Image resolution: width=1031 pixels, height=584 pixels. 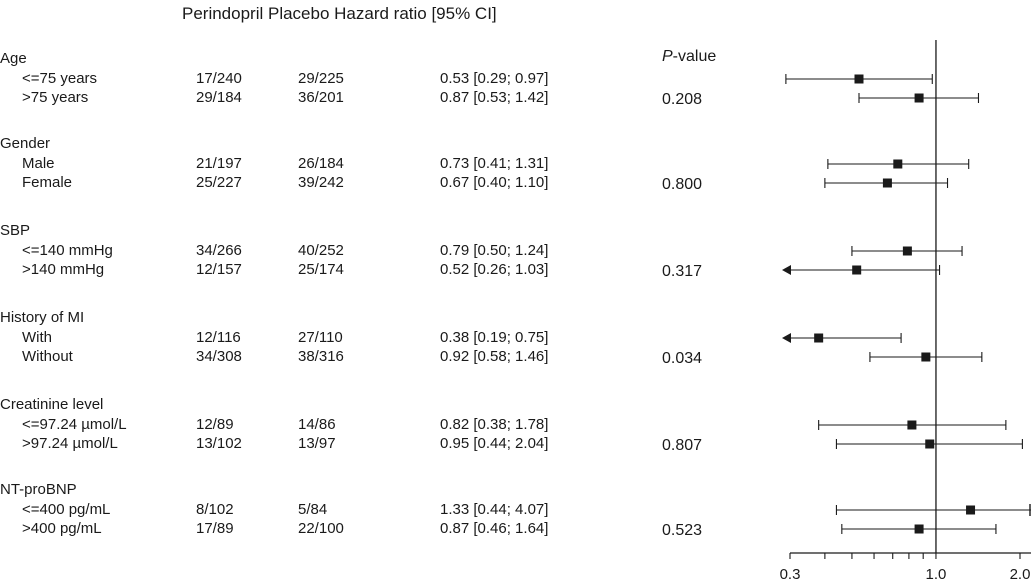 I want to click on hazard-ratio-text: 0.87 [0.46; 1.64], so click(x=494, y=528).